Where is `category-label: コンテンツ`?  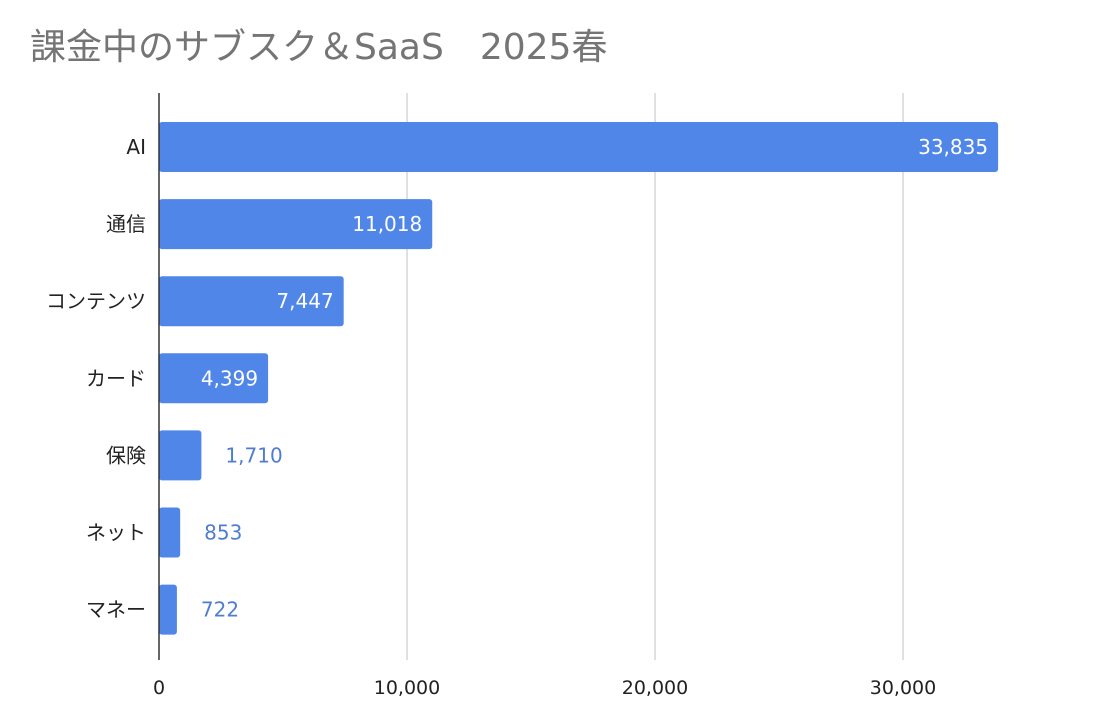
category-label: コンテンツ is located at coordinates (96, 301).